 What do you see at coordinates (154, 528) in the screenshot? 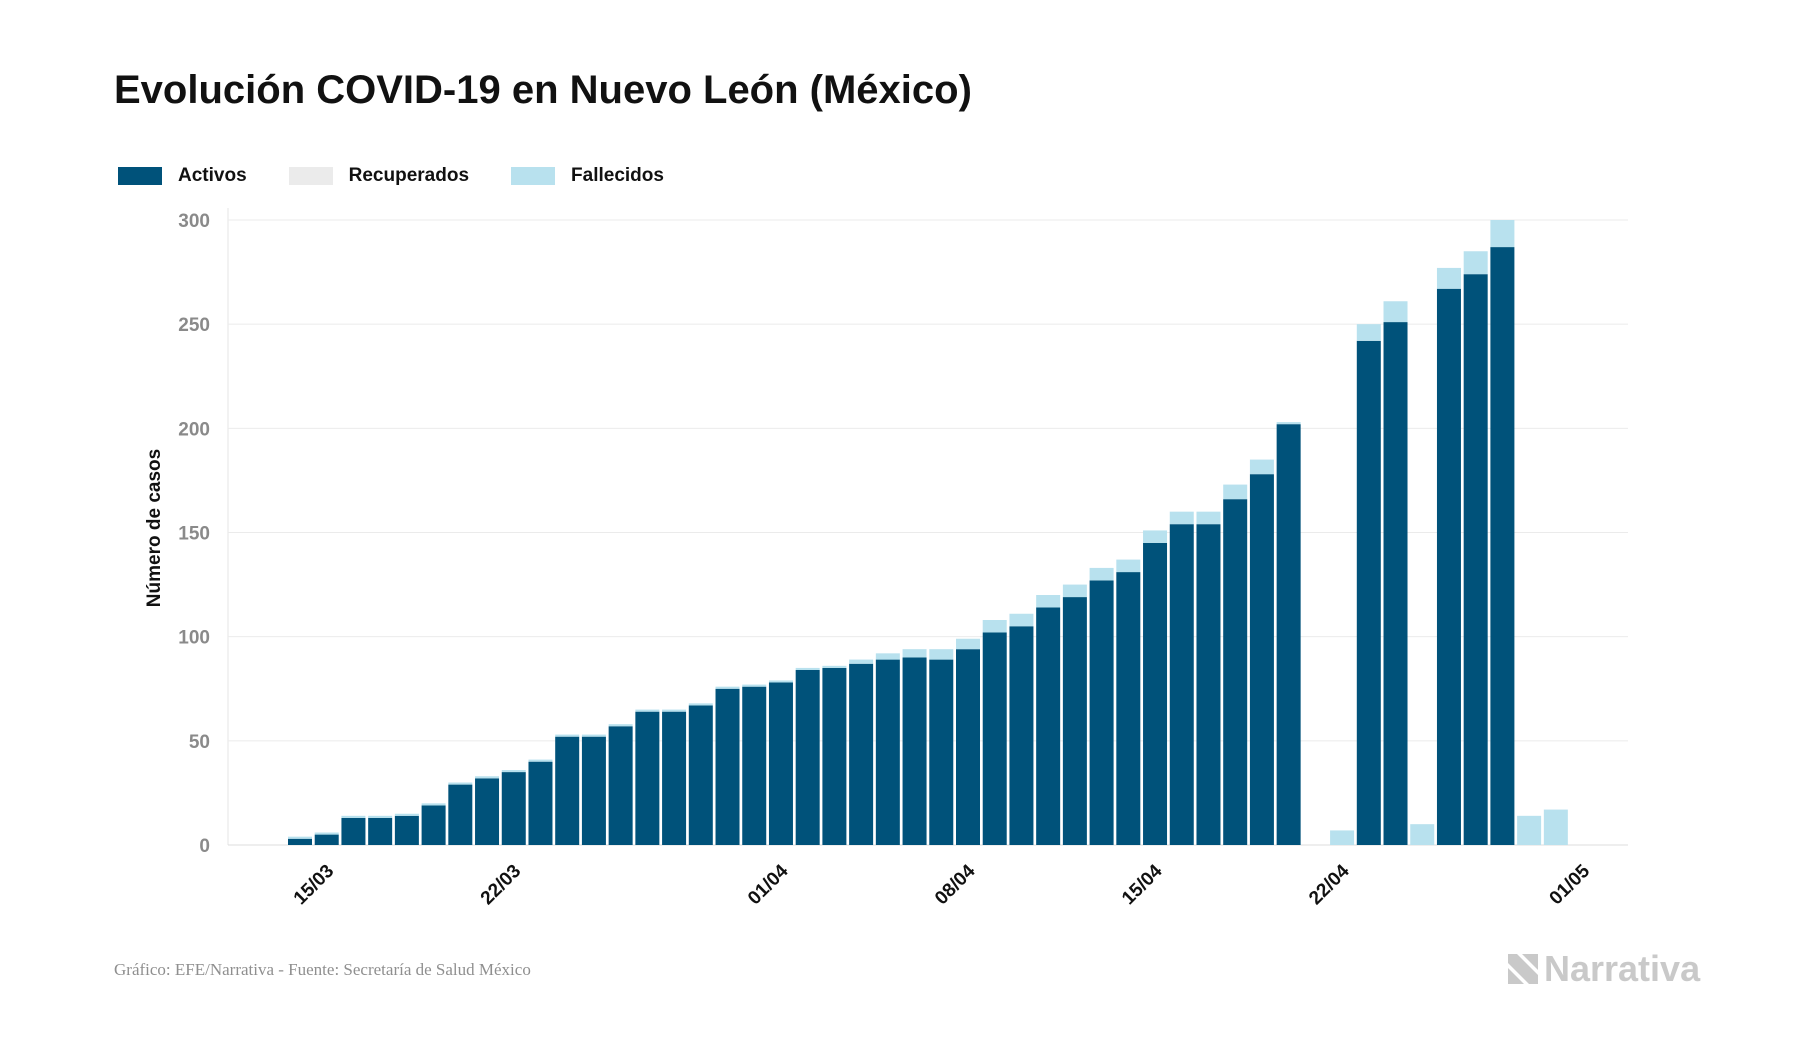
I see `y-axis-label: Número de casos` at bounding box center [154, 528].